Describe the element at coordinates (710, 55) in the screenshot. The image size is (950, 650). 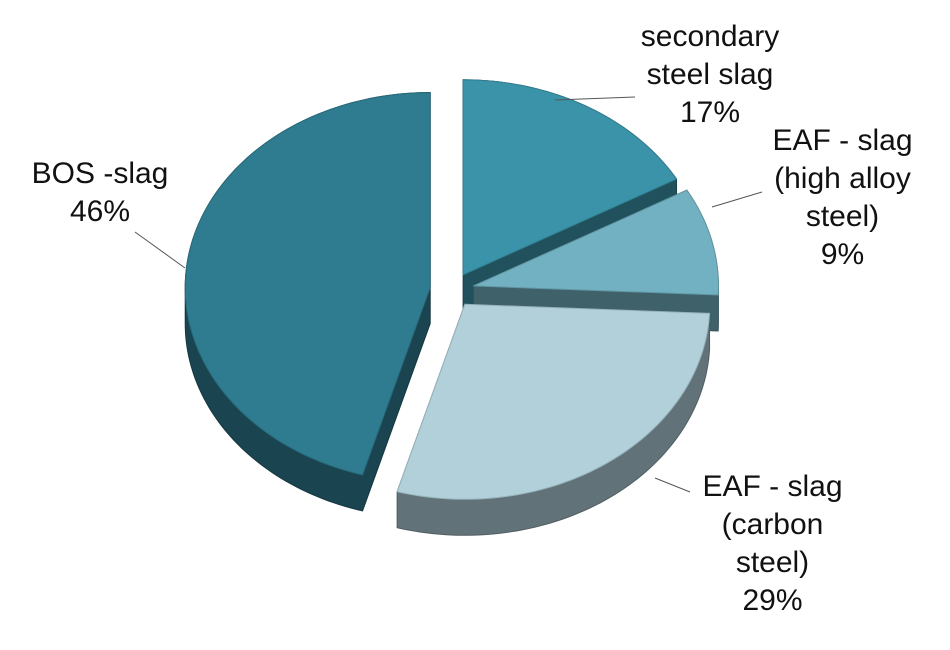
I see `category-label: secondary steel slag` at that location.